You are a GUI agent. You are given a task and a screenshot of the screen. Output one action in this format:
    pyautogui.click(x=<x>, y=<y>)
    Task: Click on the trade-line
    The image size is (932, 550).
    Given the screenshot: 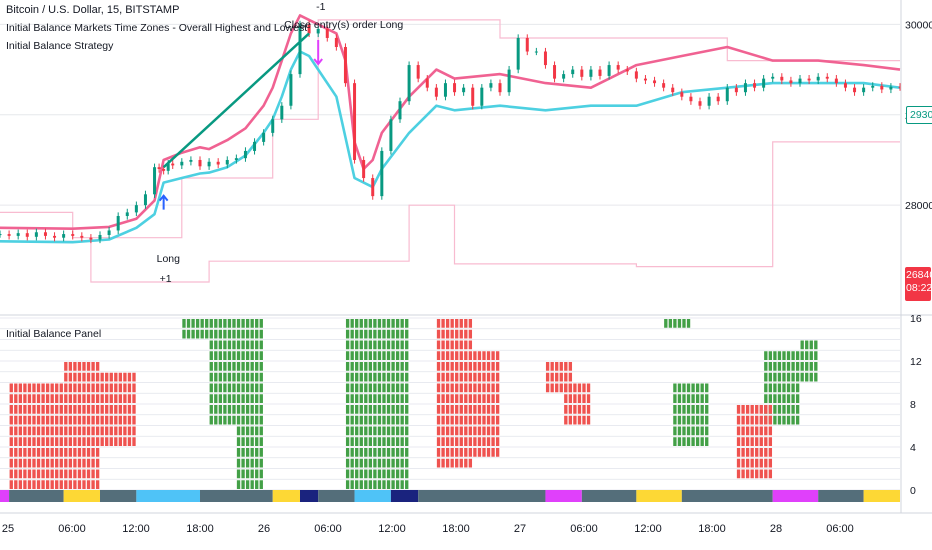 What is the action you would take?
    pyautogui.click(x=236, y=100)
    